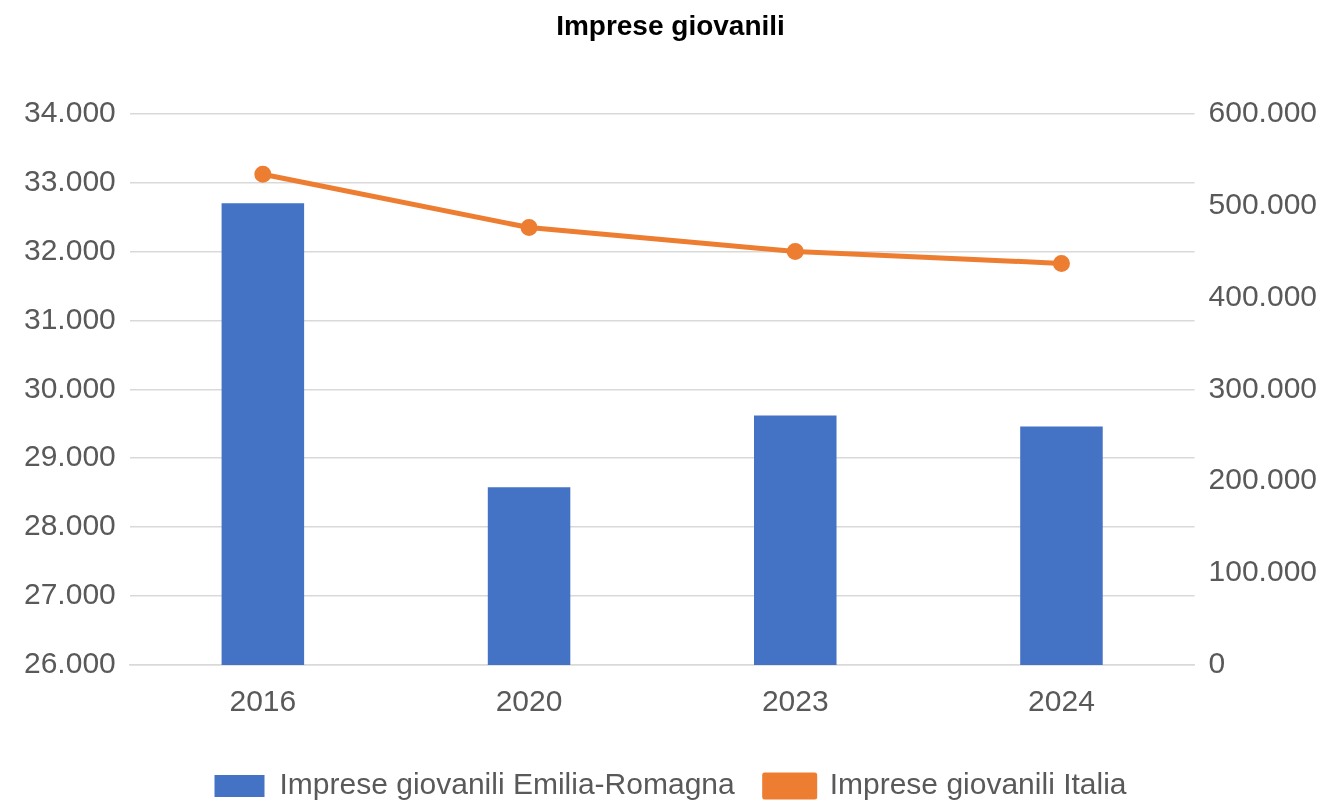  What do you see at coordinates (507, 784) in the screenshot?
I see `legend-label: Imprese giovanili Emilia-Romagna` at bounding box center [507, 784].